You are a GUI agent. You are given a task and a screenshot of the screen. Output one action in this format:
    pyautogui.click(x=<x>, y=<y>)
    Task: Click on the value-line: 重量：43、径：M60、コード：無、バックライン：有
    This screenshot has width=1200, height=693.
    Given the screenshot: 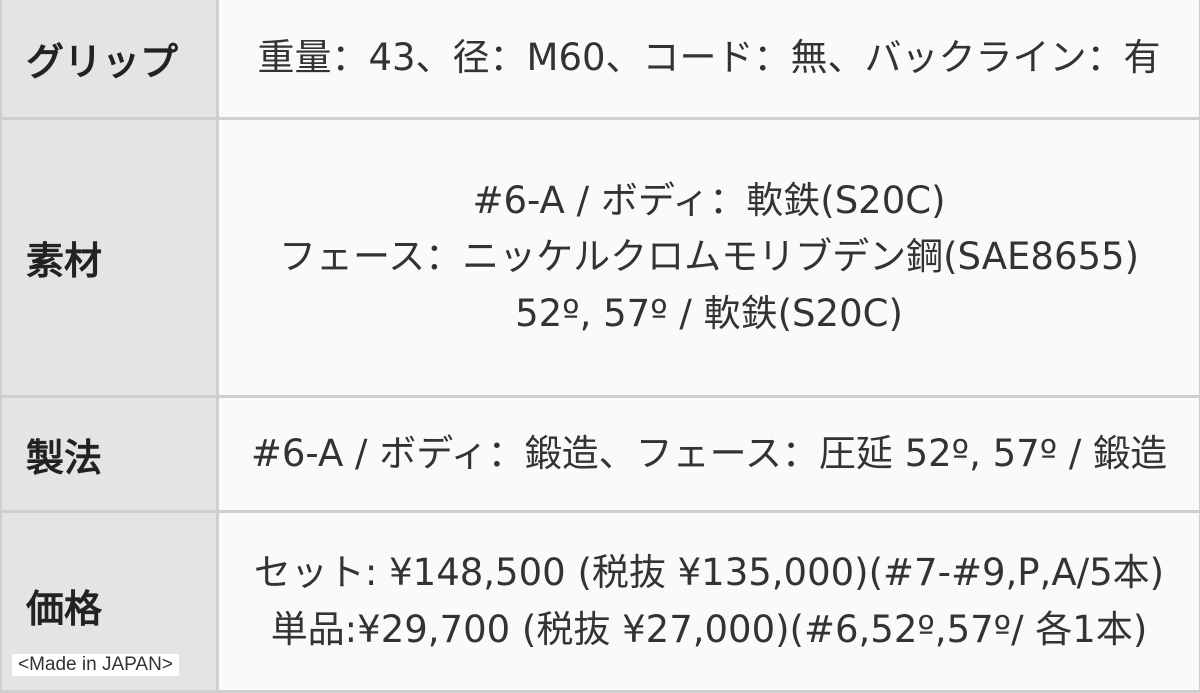 What is the action you would take?
    pyautogui.click(x=709, y=58)
    